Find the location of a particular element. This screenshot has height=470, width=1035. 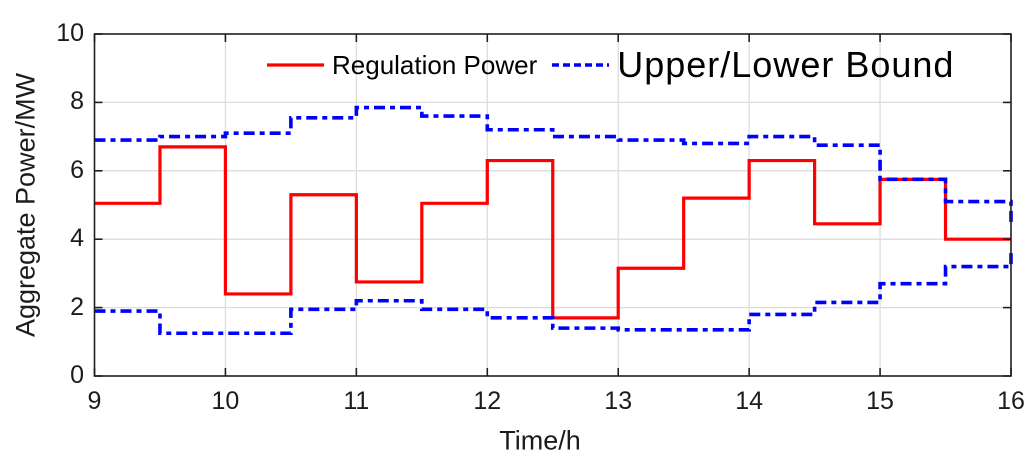

red-solid-line-sample-icon is located at coordinates (295, 65).